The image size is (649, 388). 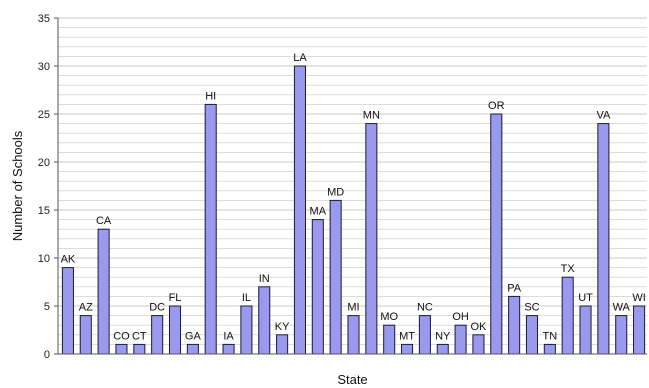 I want to click on bar-label-ga: GA, so click(x=193, y=336).